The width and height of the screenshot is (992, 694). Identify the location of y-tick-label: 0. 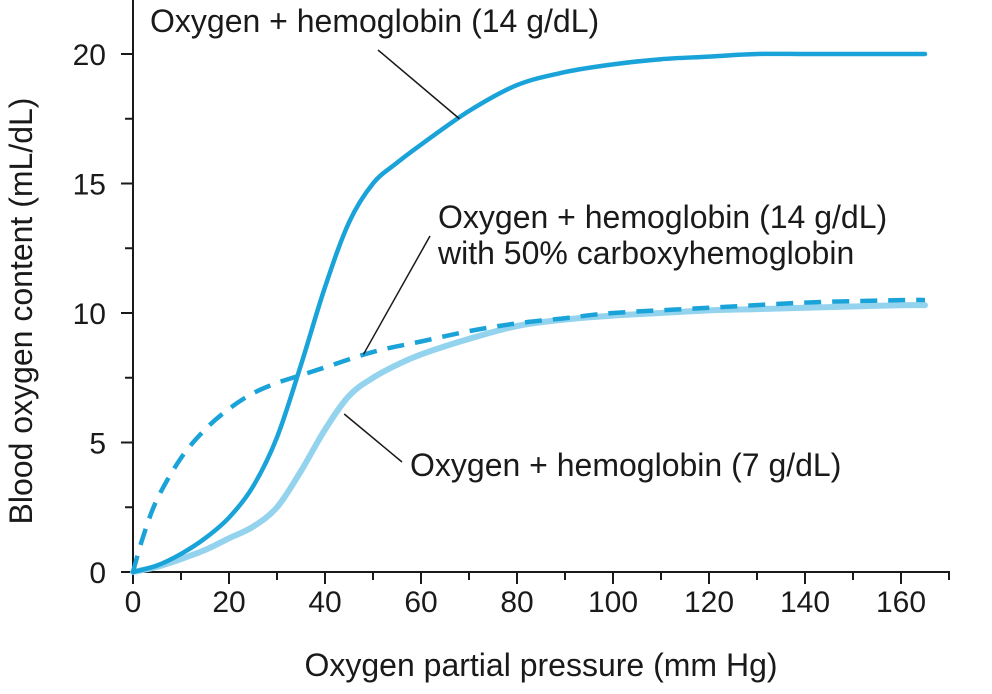
(97, 573).